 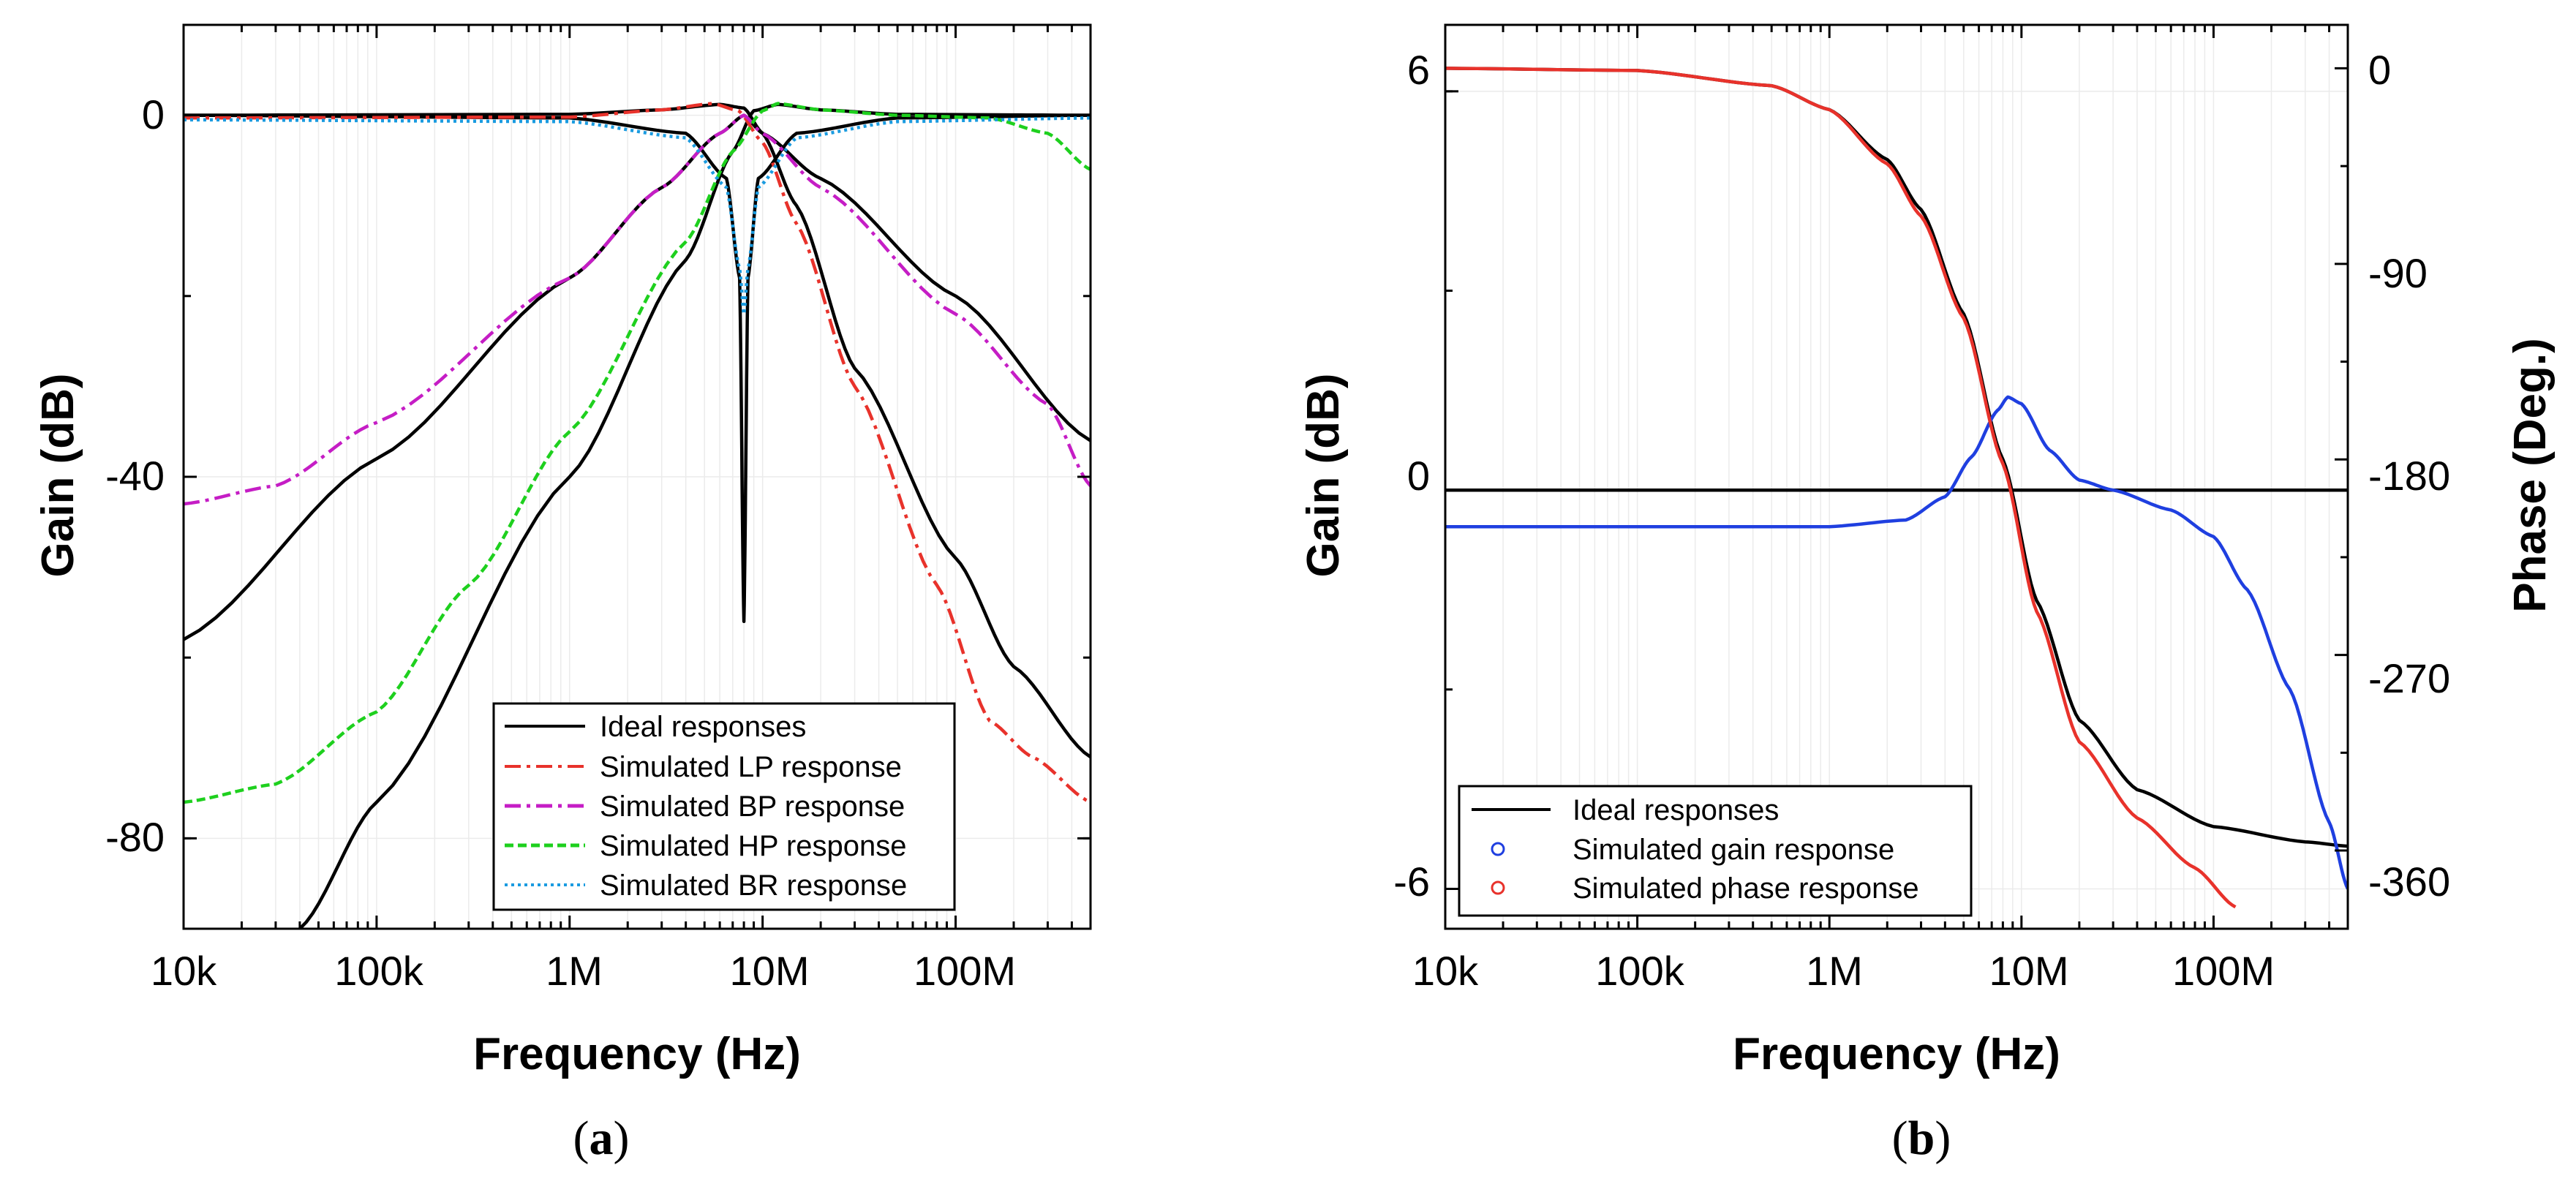 What do you see at coordinates (135, 476) in the screenshot?
I see `panel-a-ytick-label: -40` at bounding box center [135, 476].